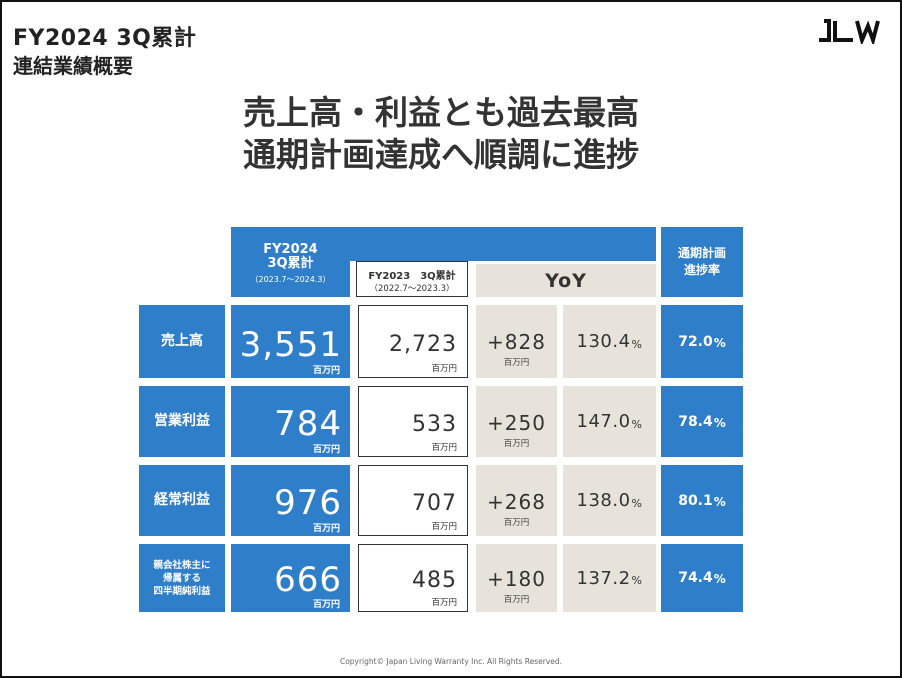 This screenshot has height=678, width=902. I want to click on fy2023-sales-cell: 2,723 百万円, so click(413, 341).